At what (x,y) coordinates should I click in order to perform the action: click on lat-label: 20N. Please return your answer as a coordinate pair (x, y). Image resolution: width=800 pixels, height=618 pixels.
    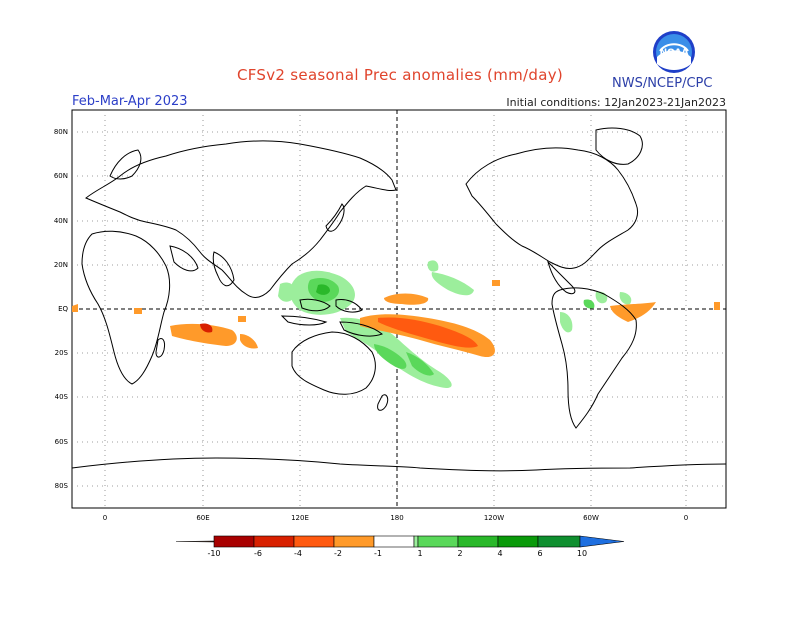
    Looking at the image, I should click on (61, 265).